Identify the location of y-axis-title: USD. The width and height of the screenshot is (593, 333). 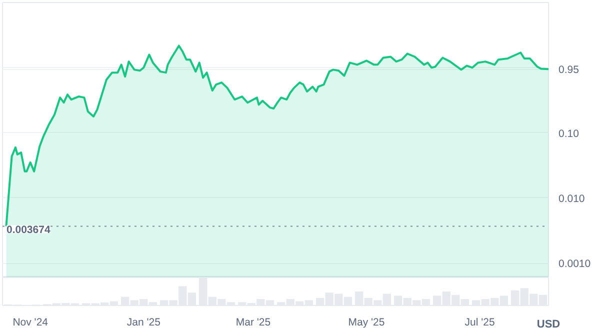
(548, 324).